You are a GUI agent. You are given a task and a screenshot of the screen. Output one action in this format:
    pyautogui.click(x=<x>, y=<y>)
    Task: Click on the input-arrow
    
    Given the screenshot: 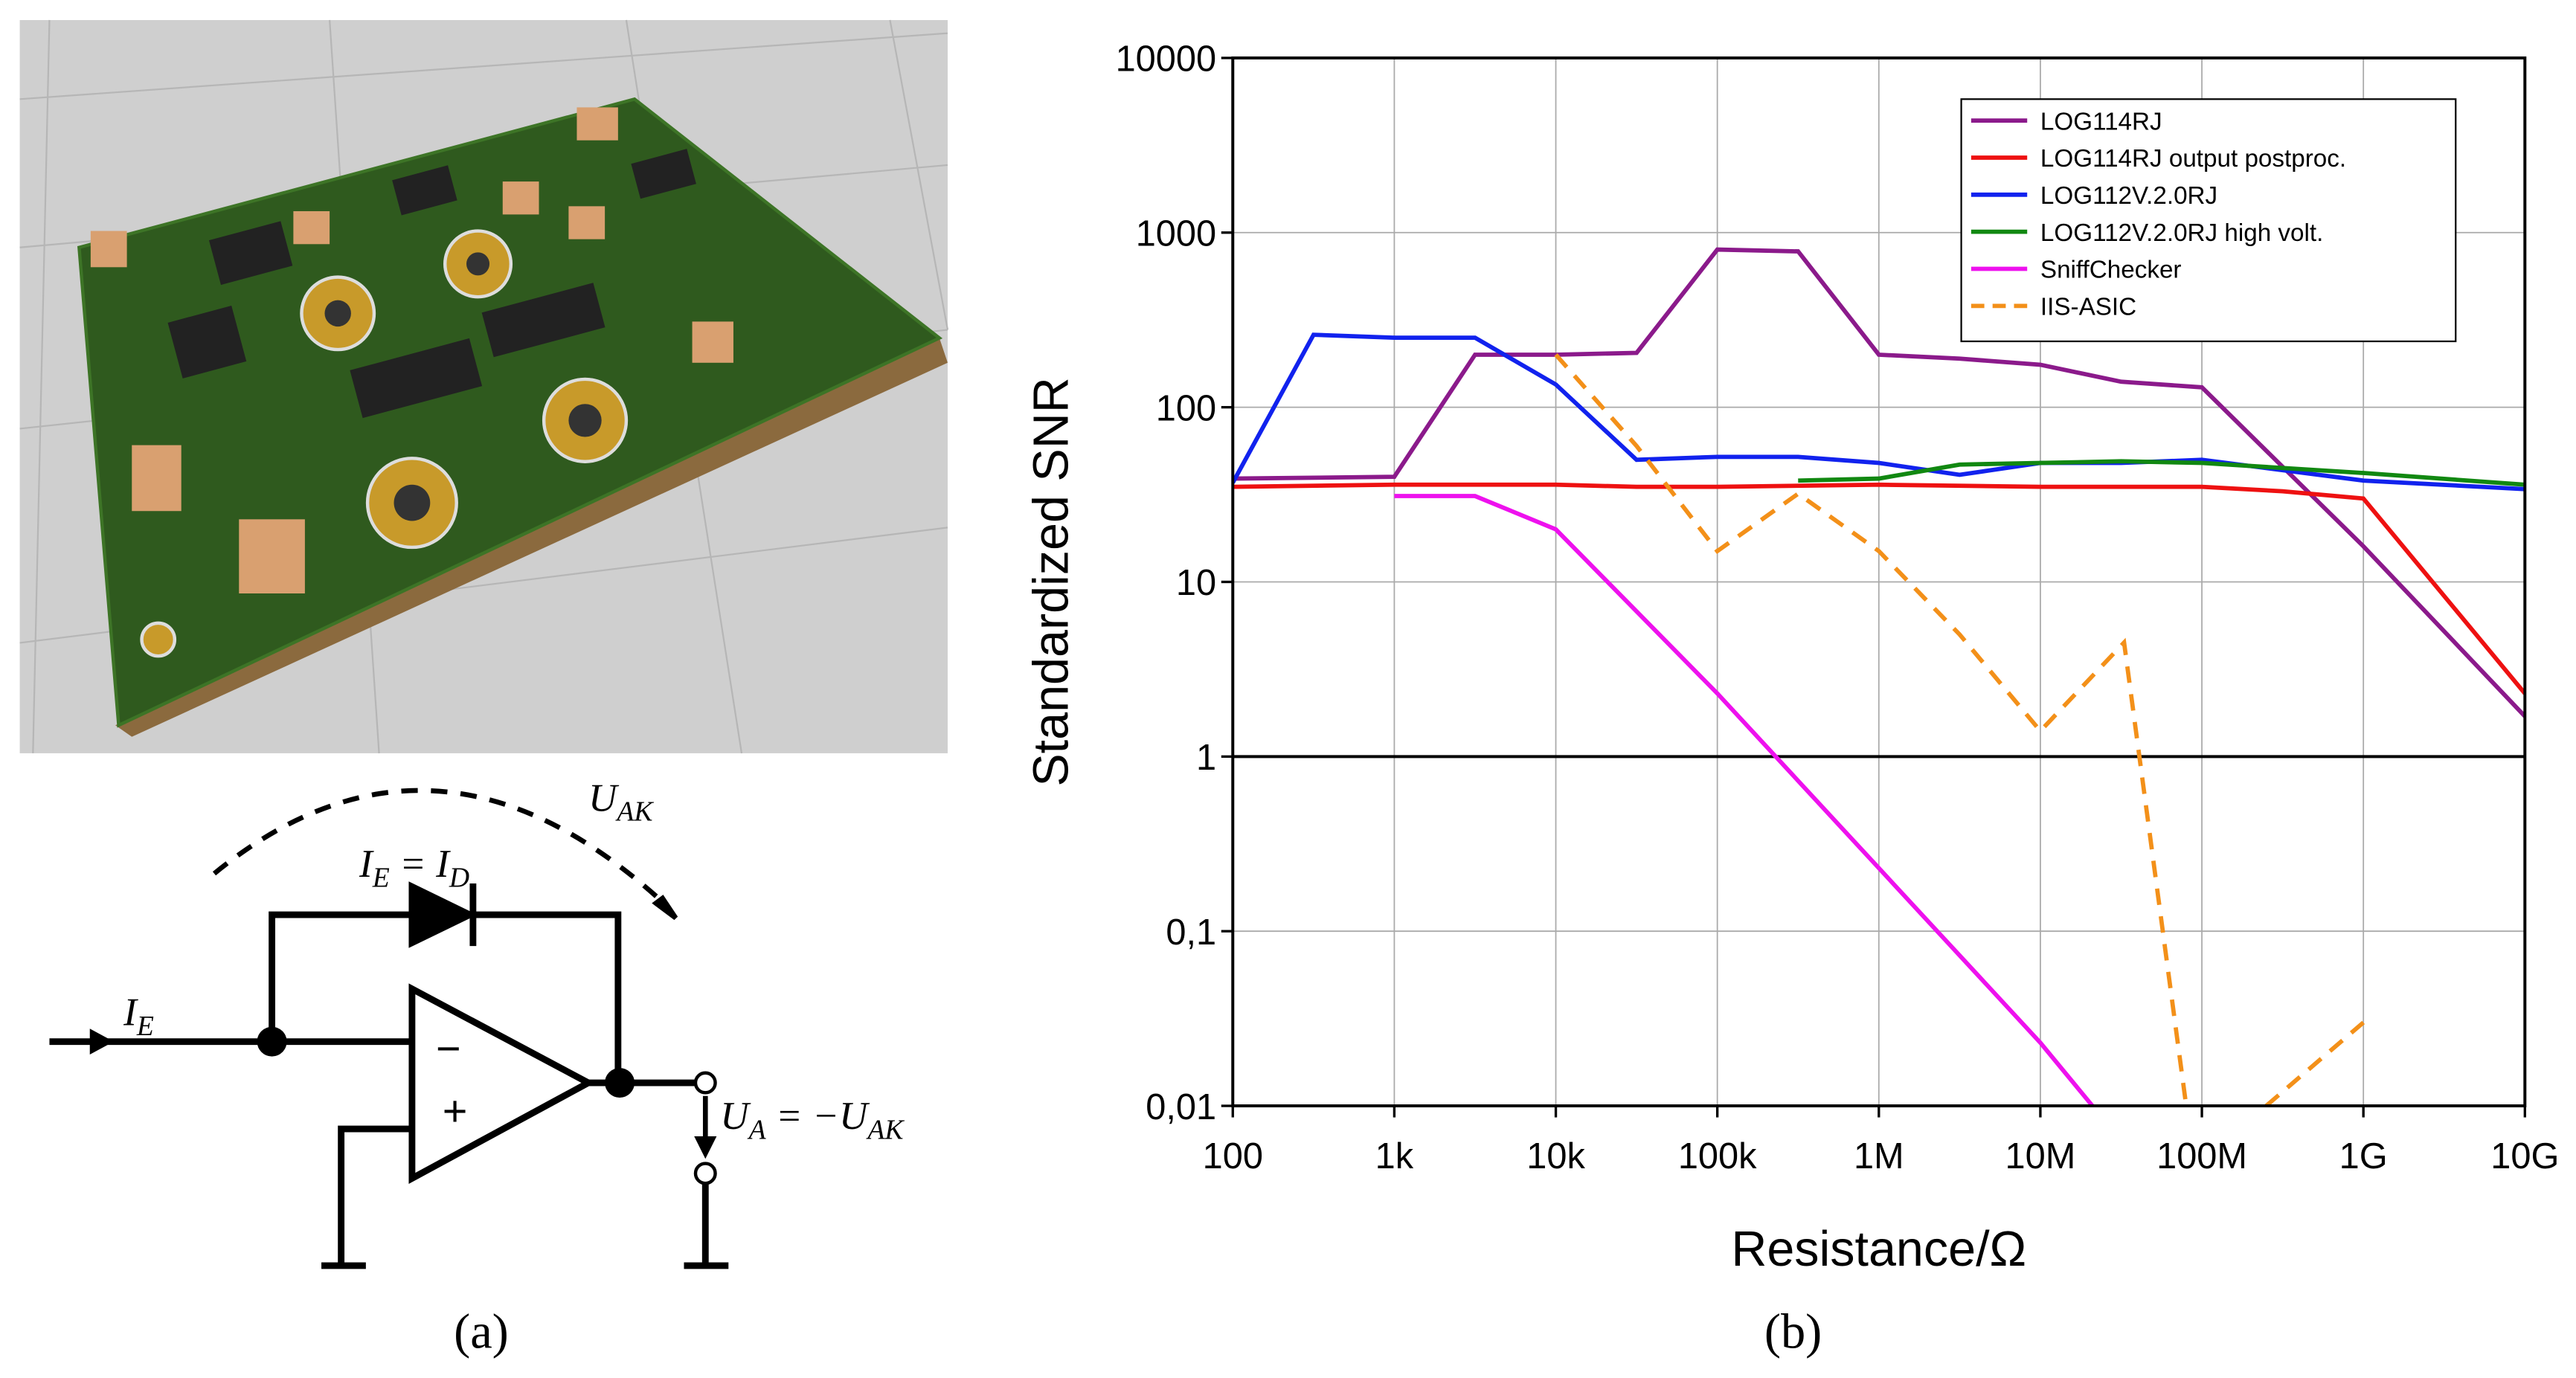 What is the action you would take?
    pyautogui.click(x=101, y=1041)
    